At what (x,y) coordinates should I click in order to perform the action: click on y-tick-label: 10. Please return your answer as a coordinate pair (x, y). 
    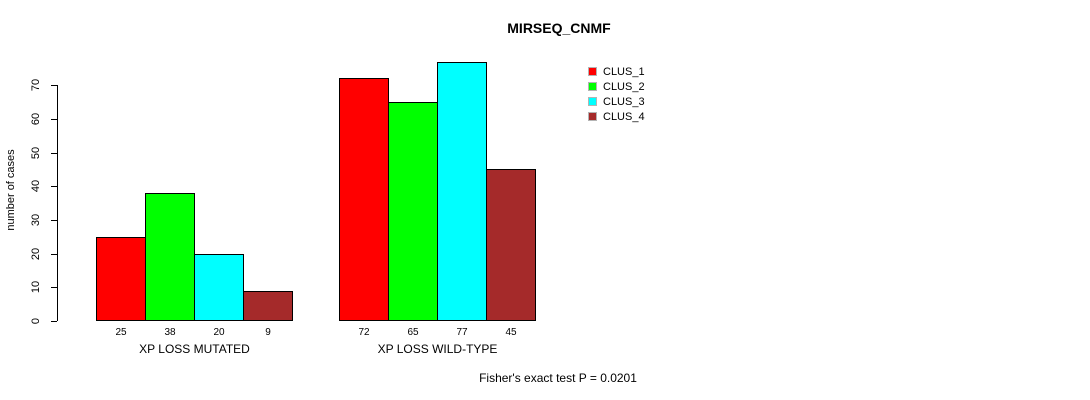
    Looking at the image, I should click on (36, 287).